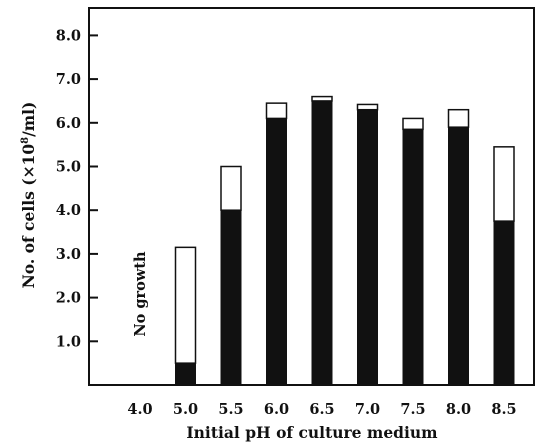 Image resolution: width=535 pixels, height=443 pixels. What do you see at coordinates (503, 409) in the screenshot?
I see `x-tick-label: 8.5` at bounding box center [503, 409].